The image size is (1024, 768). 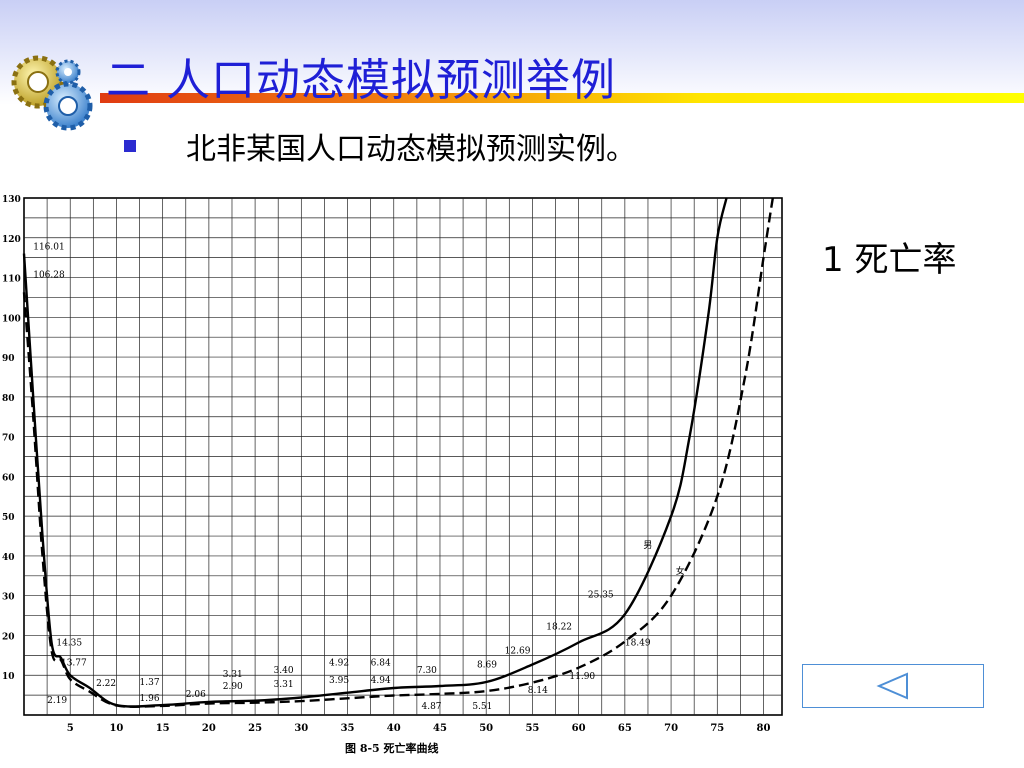 What do you see at coordinates (11, 319) in the screenshot?
I see `y-tick-label: 100` at bounding box center [11, 319].